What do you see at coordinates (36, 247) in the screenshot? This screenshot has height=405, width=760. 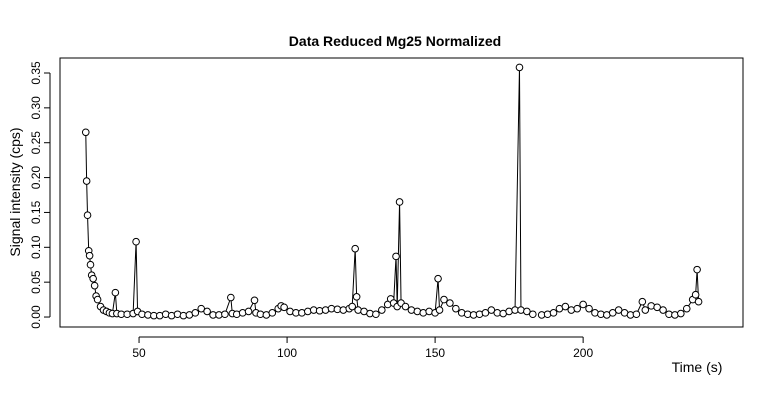 I see `y-tick-label: 0.10` at bounding box center [36, 247].